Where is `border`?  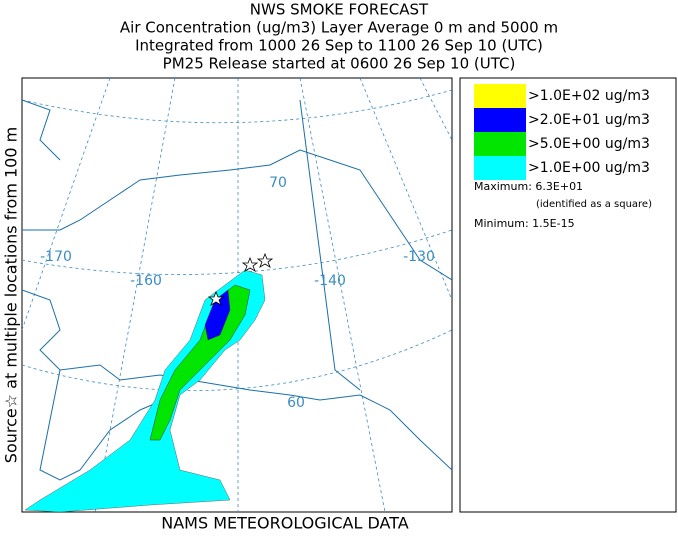 border is located at coordinates (330, 245).